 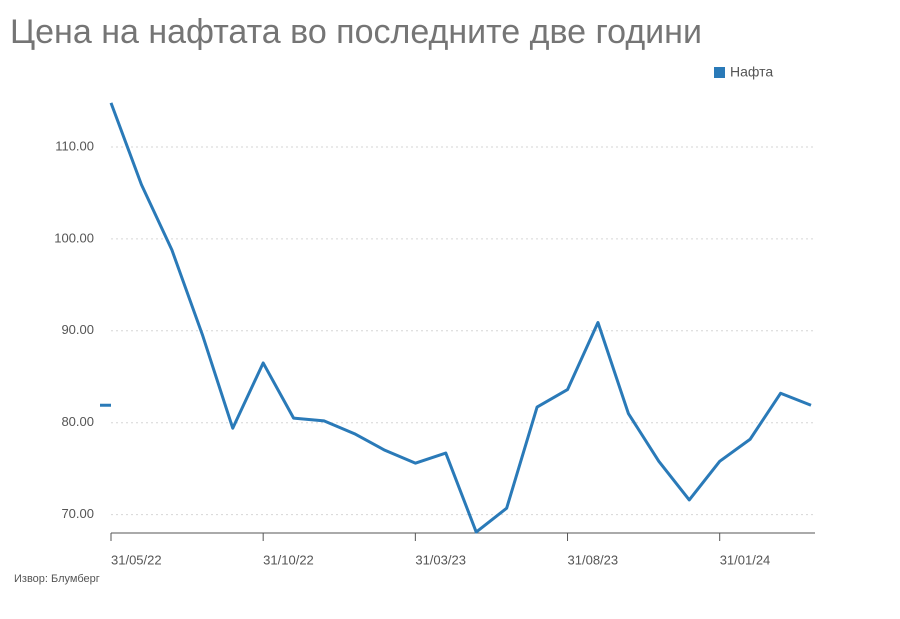 What do you see at coordinates (77, 513) in the screenshot?
I see `y-tick-label: 70.00` at bounding box center [77, 513].